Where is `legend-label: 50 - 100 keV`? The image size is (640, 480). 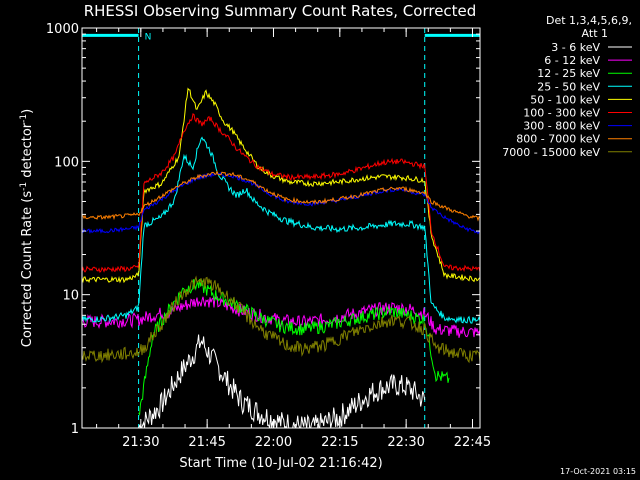
legend-label: 50 - 100 keV is located at coordinates (565, 99).